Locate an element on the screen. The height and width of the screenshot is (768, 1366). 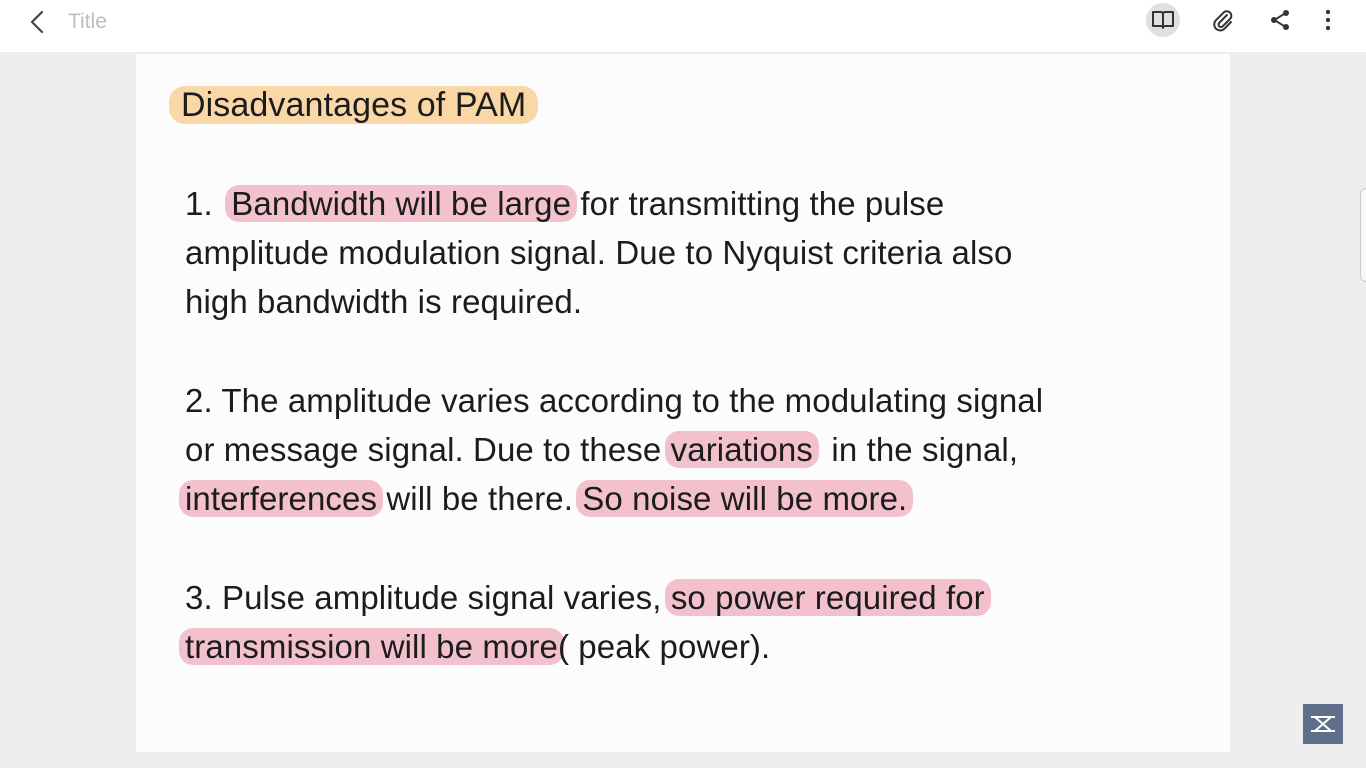
note-title: Title is located at coordinates (87, 21).